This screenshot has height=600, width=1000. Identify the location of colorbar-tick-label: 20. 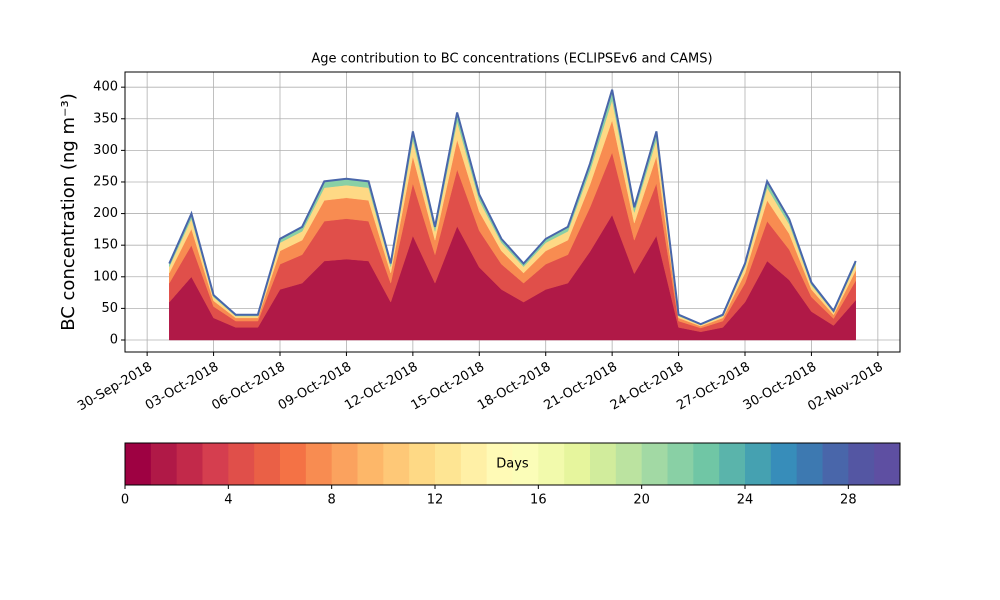
(641, 500).